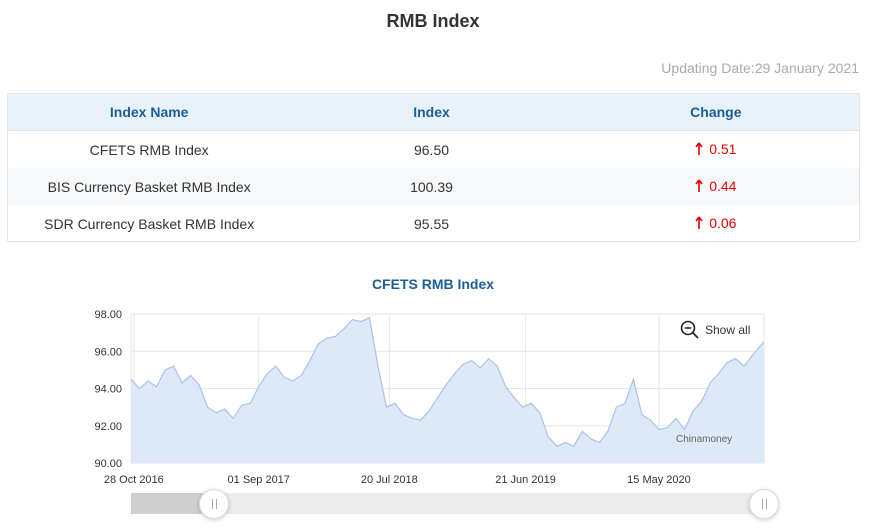 The image size is (870, 531). I want to click on change-cell: 0.06, so click(715, 223).